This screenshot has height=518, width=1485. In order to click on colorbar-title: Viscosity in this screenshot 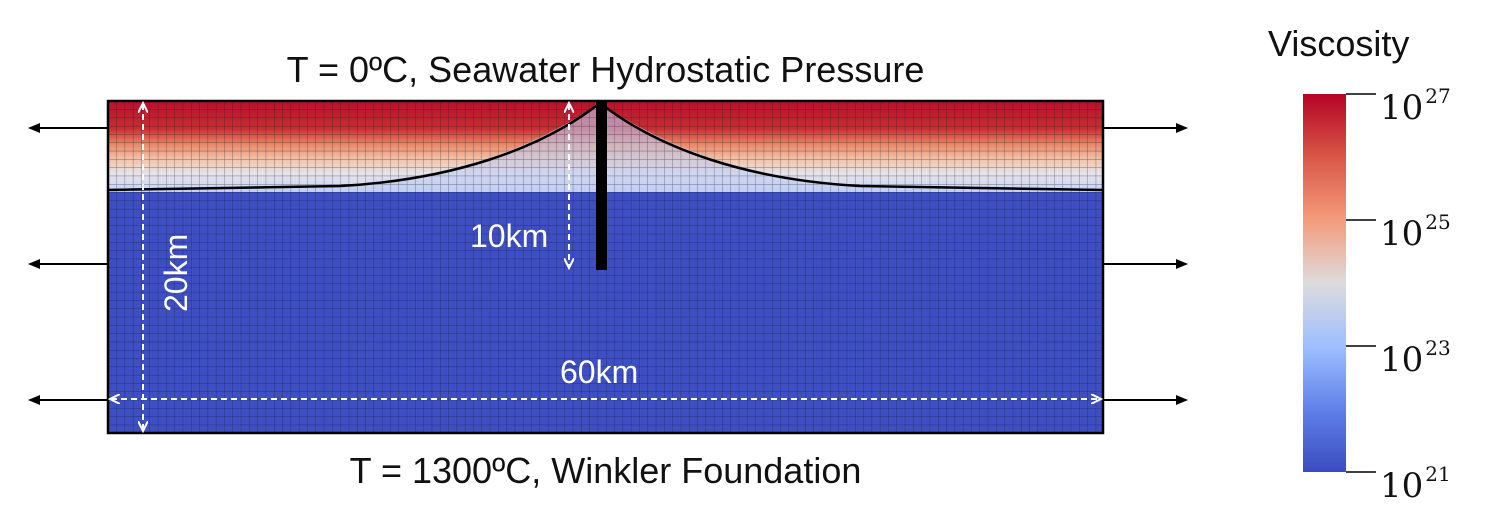, I will do `click(1339, 43)`.